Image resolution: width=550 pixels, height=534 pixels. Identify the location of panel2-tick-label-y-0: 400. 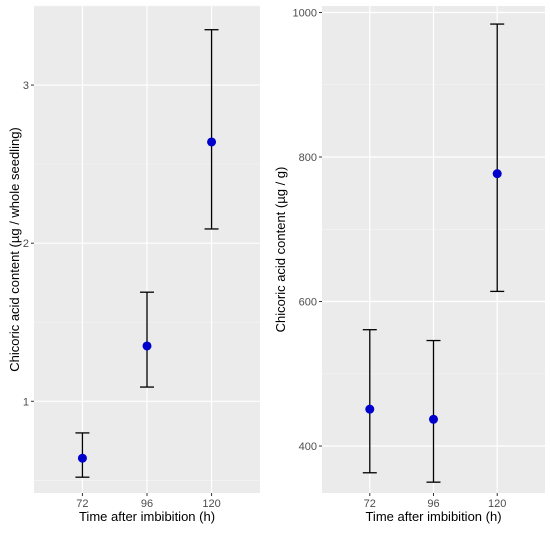
(308, 447).